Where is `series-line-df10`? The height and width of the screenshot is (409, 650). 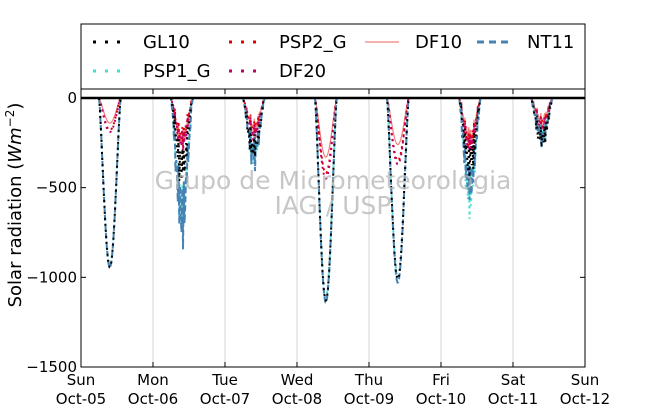
series-line-df10 is located at coordinates (333, 127).